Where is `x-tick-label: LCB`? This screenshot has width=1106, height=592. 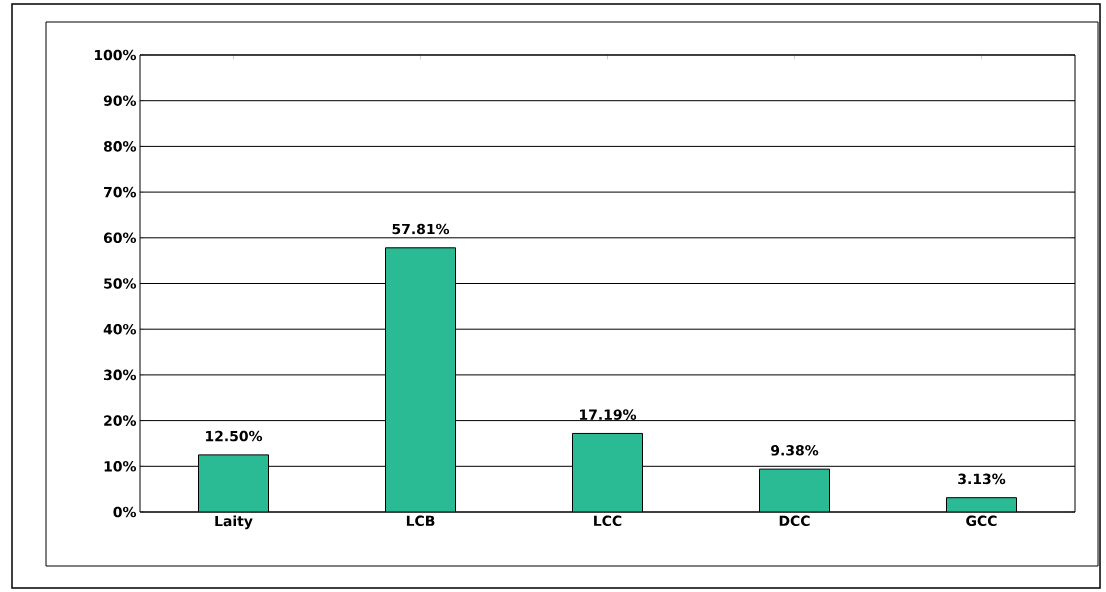 x-tick-label: LCB is located at coordinates (420, 521).